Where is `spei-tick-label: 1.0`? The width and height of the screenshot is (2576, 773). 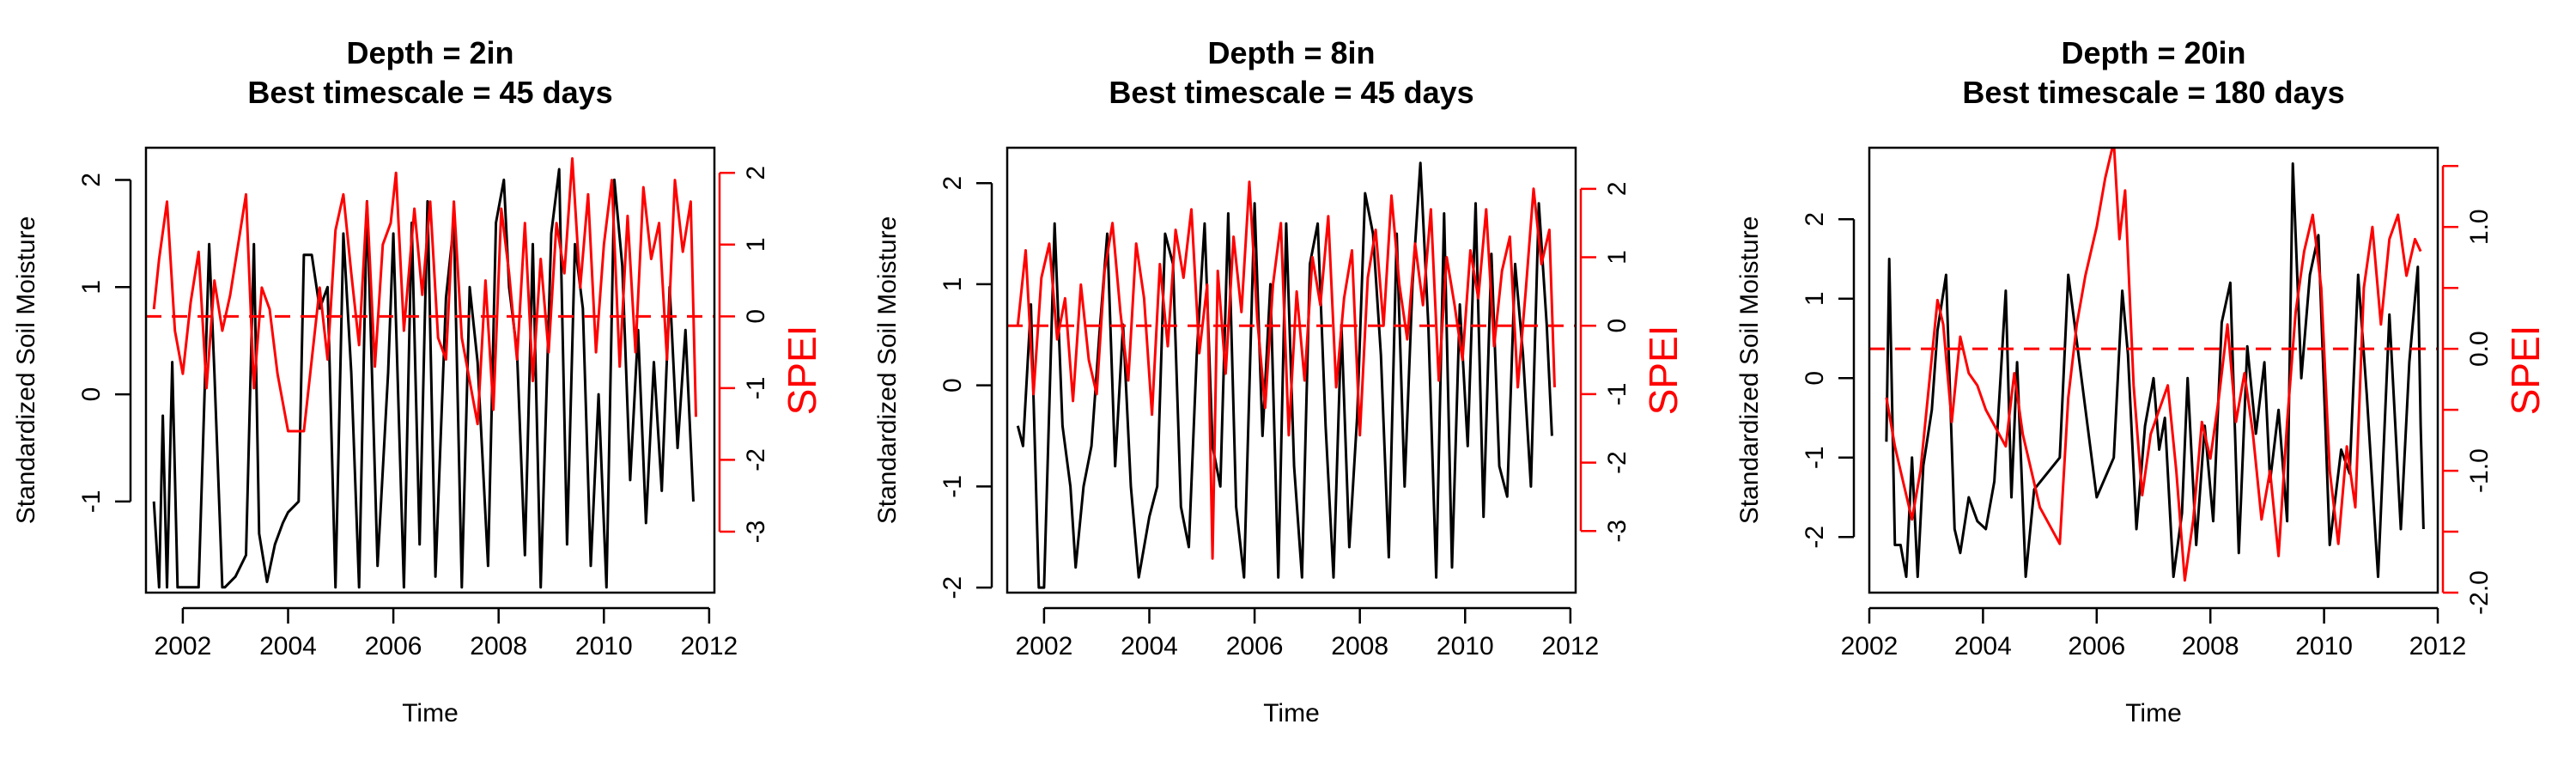 spei-tick-label: 1.0 is located at coordinates (2479, 227).